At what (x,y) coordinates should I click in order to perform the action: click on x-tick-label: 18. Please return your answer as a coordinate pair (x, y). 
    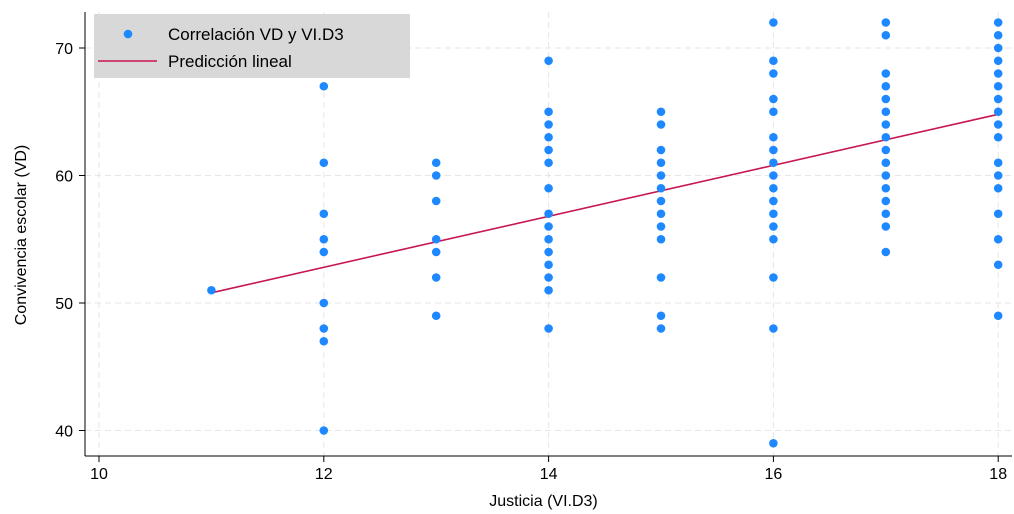
    Looking at the image, I should click on (998, 474).